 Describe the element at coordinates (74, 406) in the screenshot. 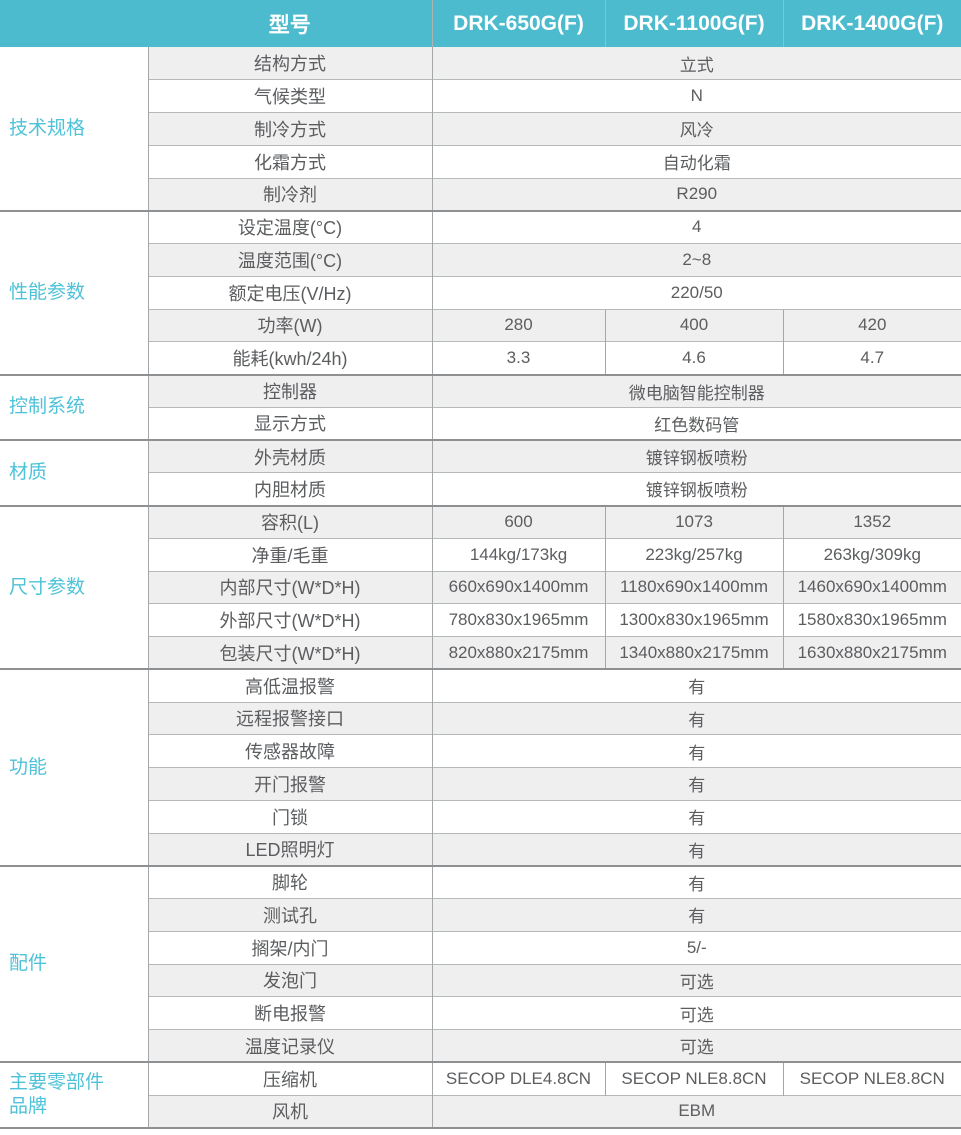

I see `category-label: 控制系统` at that location.